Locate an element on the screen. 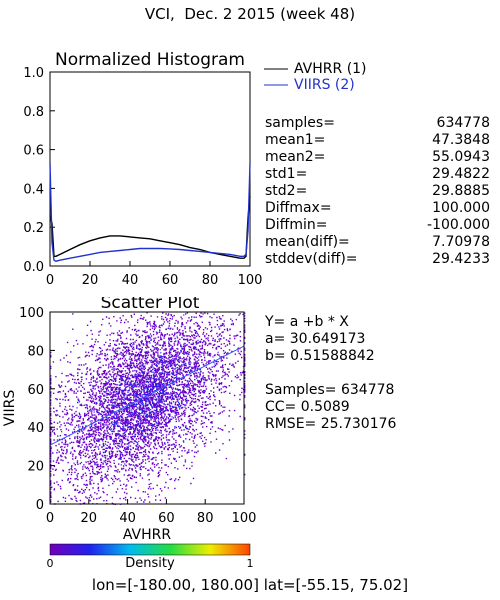  density-colorbar: 0 Density 1 is located at coordinates (150, 557).